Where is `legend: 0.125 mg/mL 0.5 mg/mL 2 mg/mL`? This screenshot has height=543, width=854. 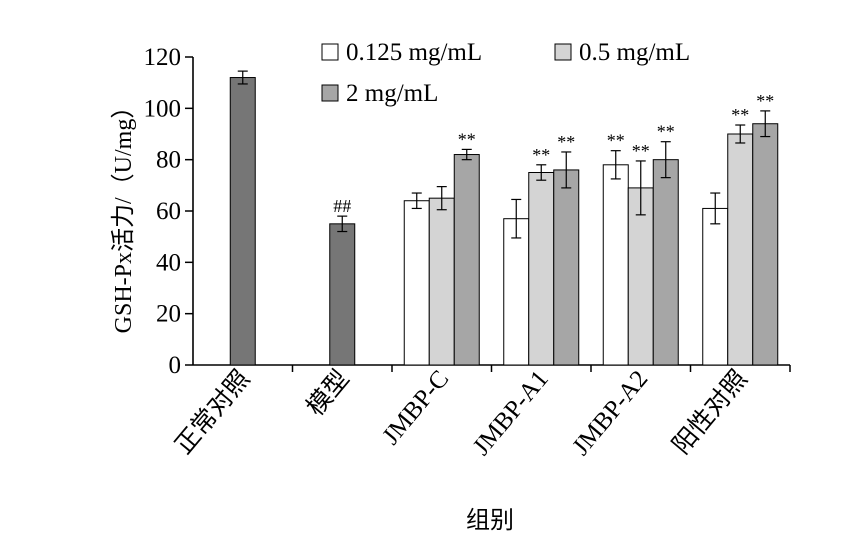
legend: 0.125 mg/mL 0.5 mg/mL 2 mg/mL is located at coordinates (505, 73).